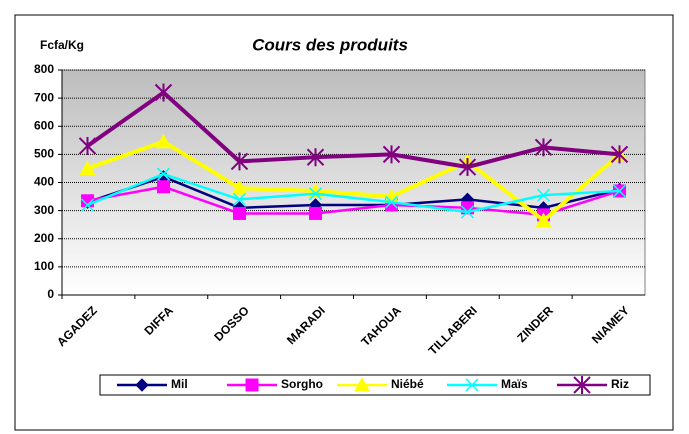 The height and width of the screenshot is (434, 689). I want to click on legend-label: Sorgho, so click(302, 384).